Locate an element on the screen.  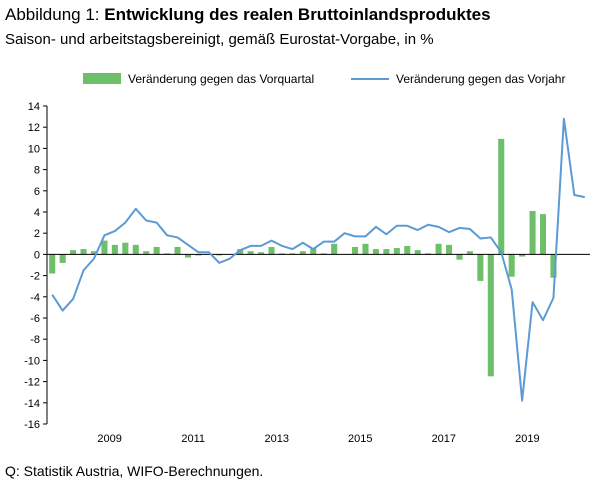
y-tick-label: -12 is located at coordinates (32, 383).